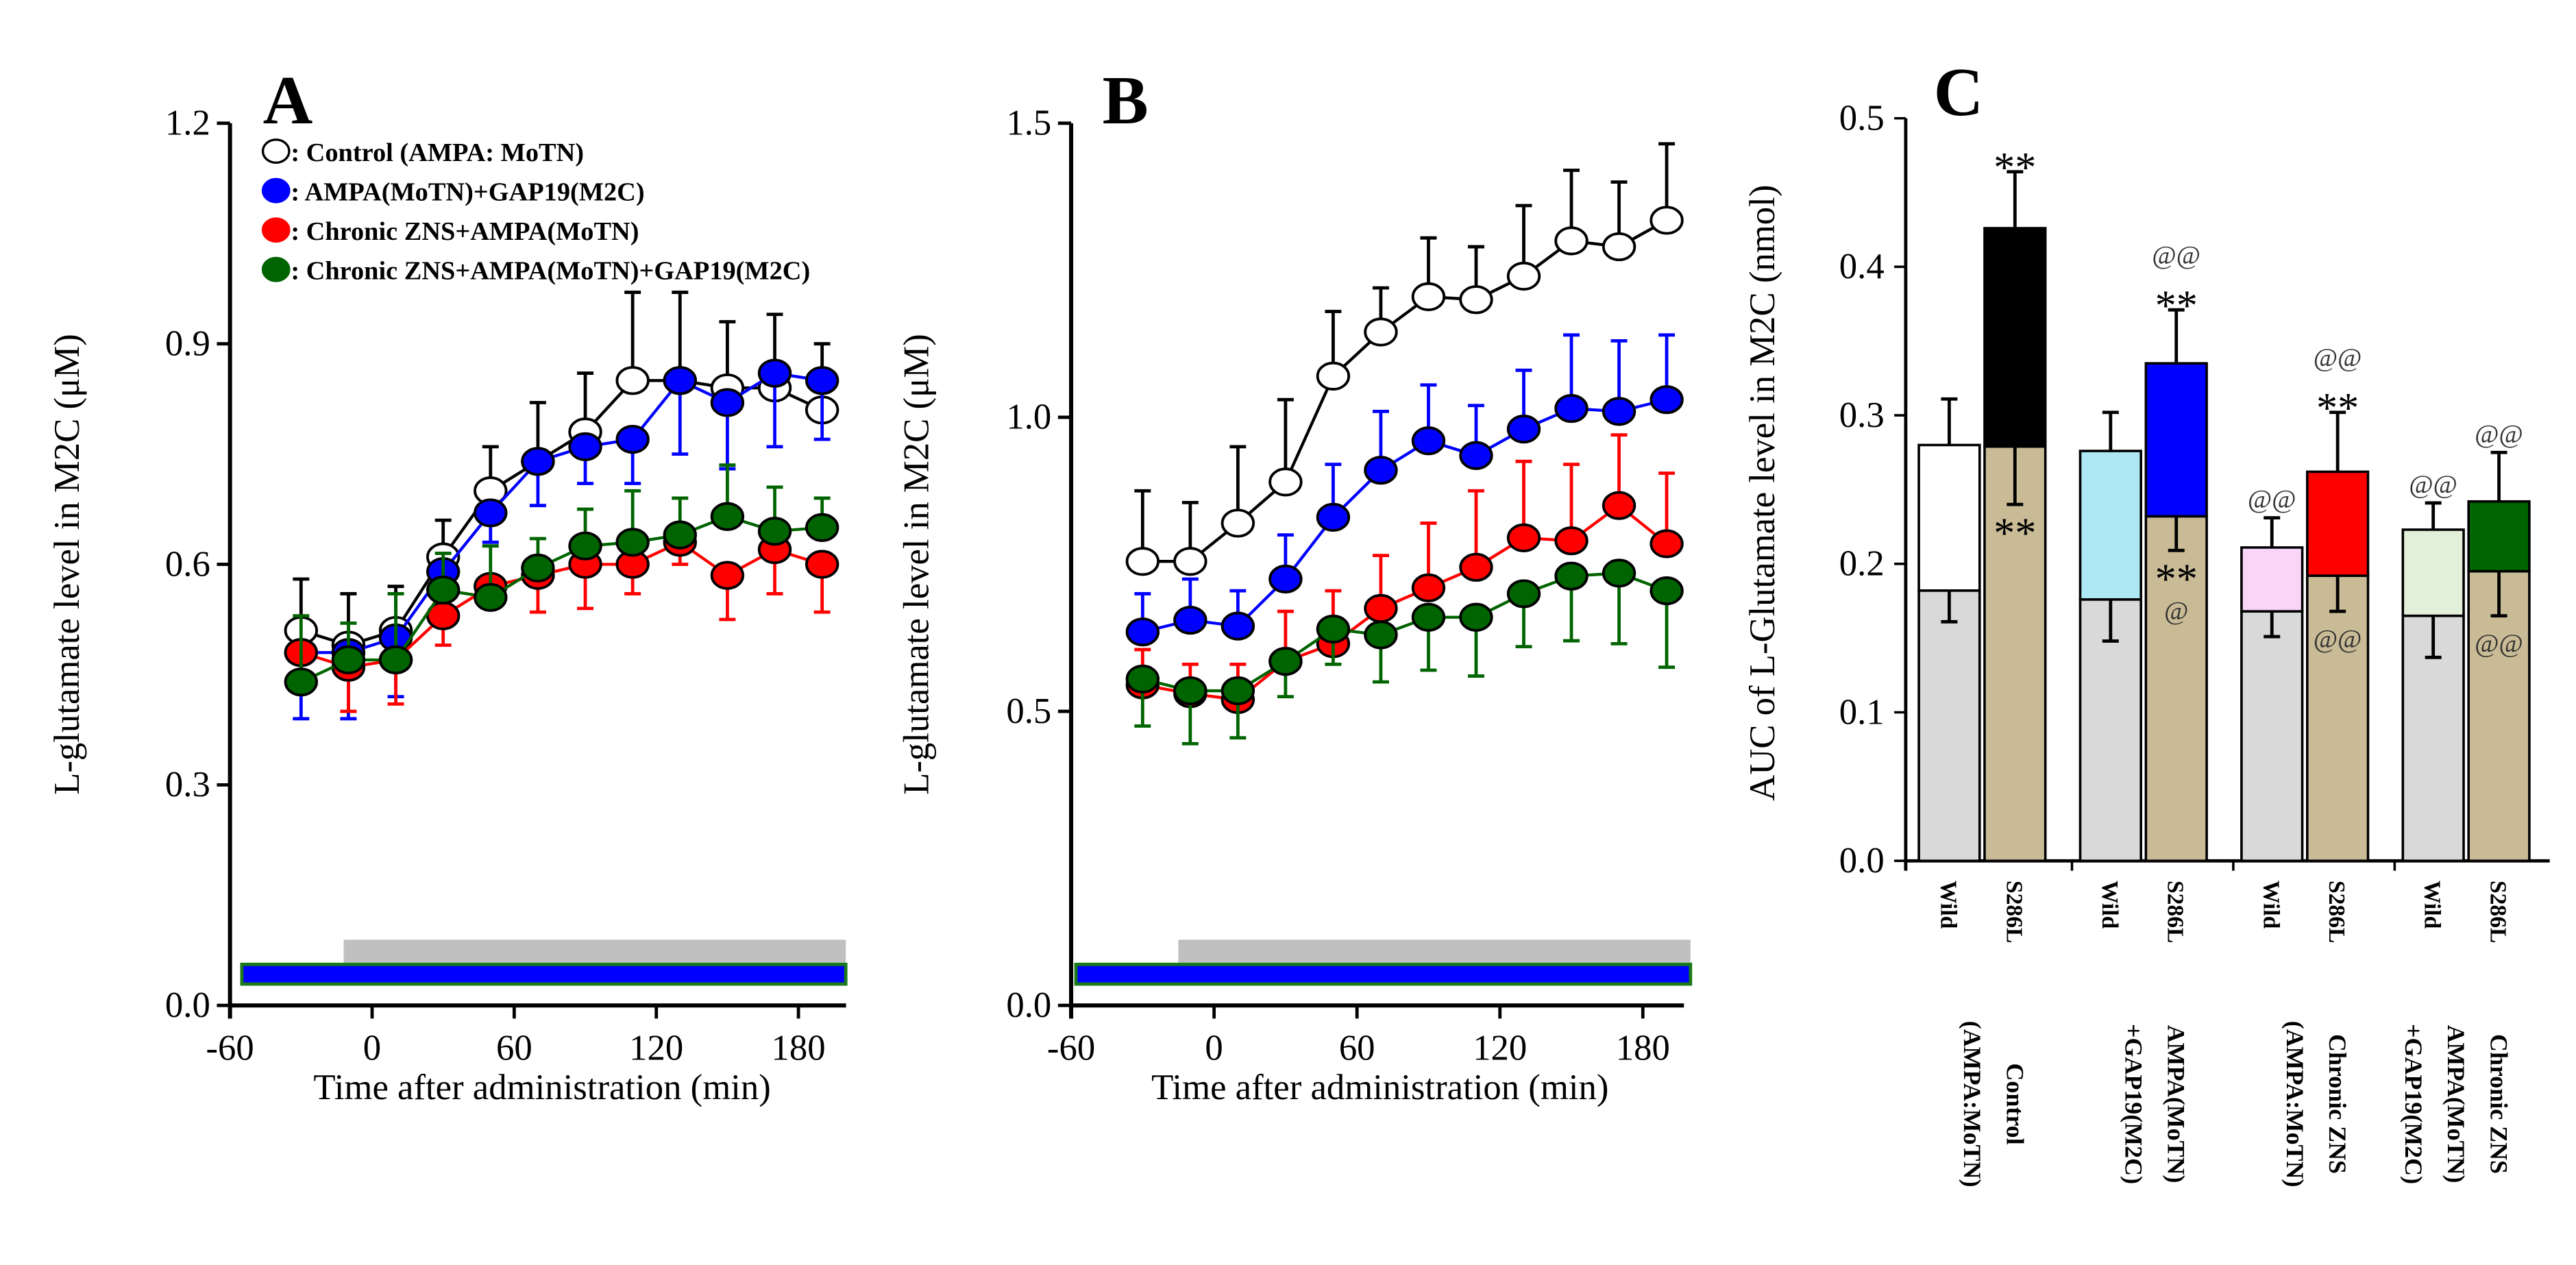 The height and width of the screenshot is (1265, 2576). What do you see at coordinates (1763, 493) in the screenshot?
I see `y-axis-title: AUC of L-Glutamate level in M2C (nmol)` at bounding box center [1763, 493].